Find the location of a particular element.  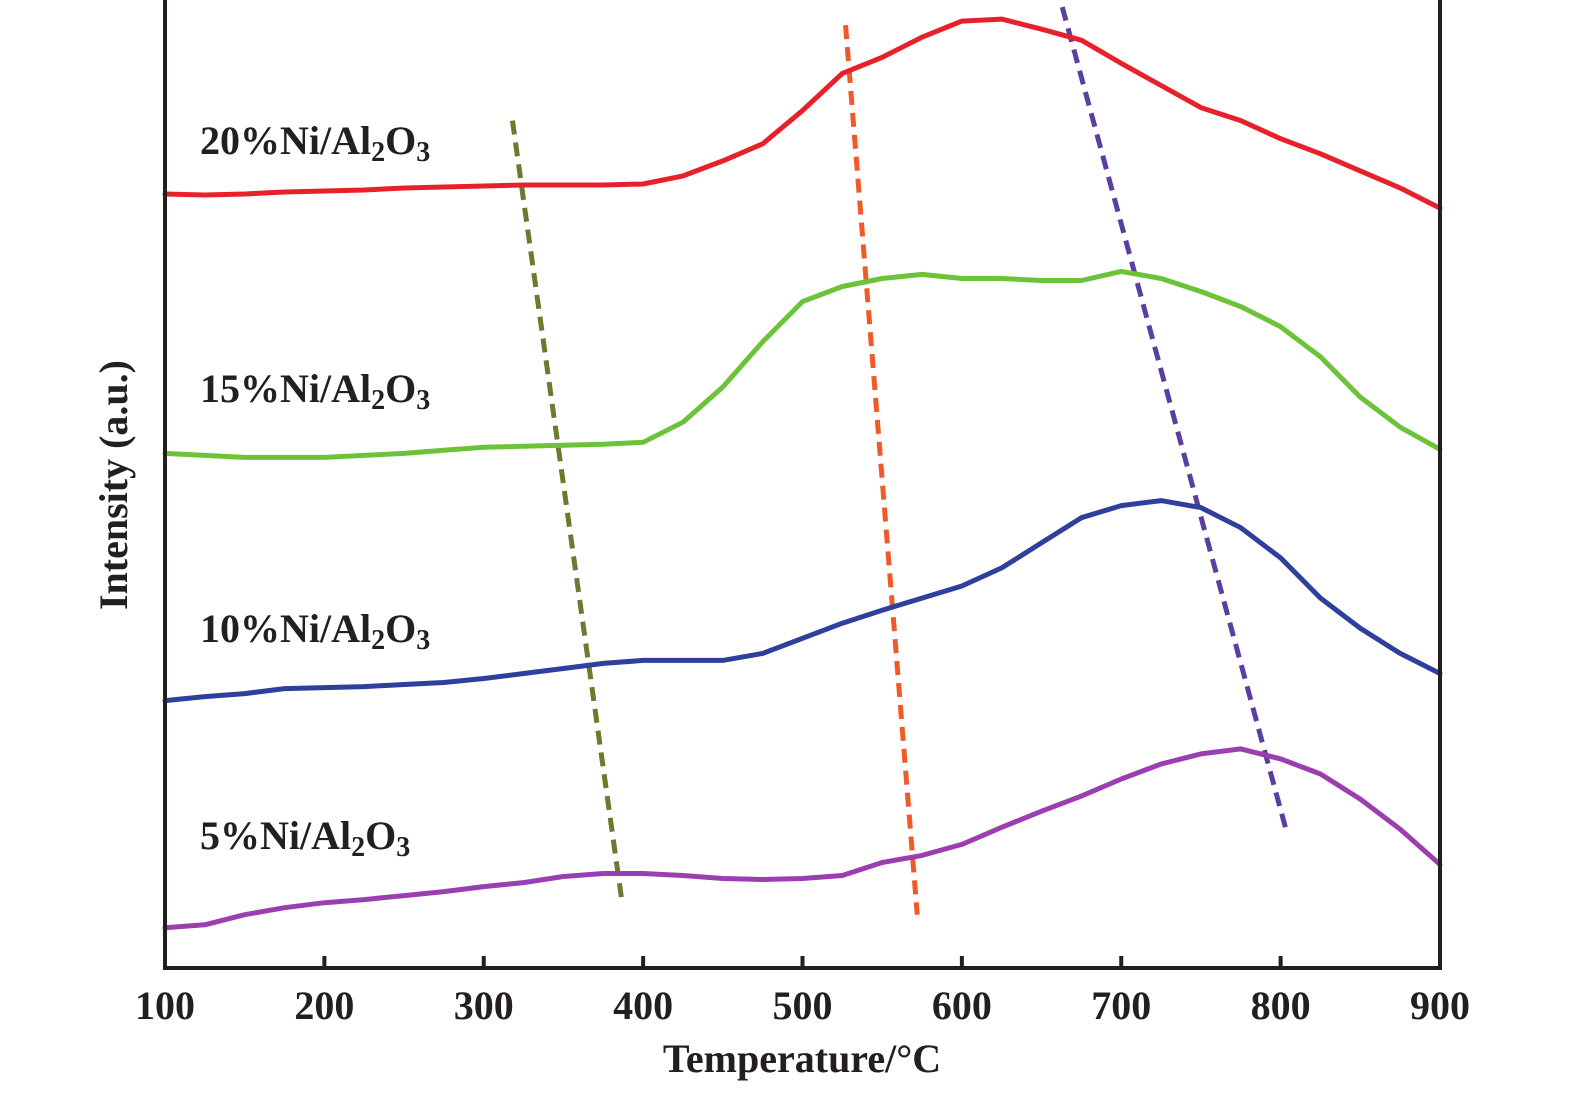

series-label: 10%Ni/Al2O3 is located at coordinates (315, 631).